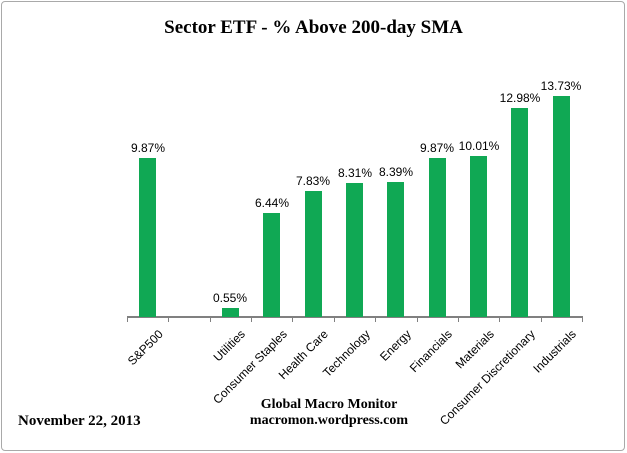  I want to click on bar-health-care, so click(313, 254).